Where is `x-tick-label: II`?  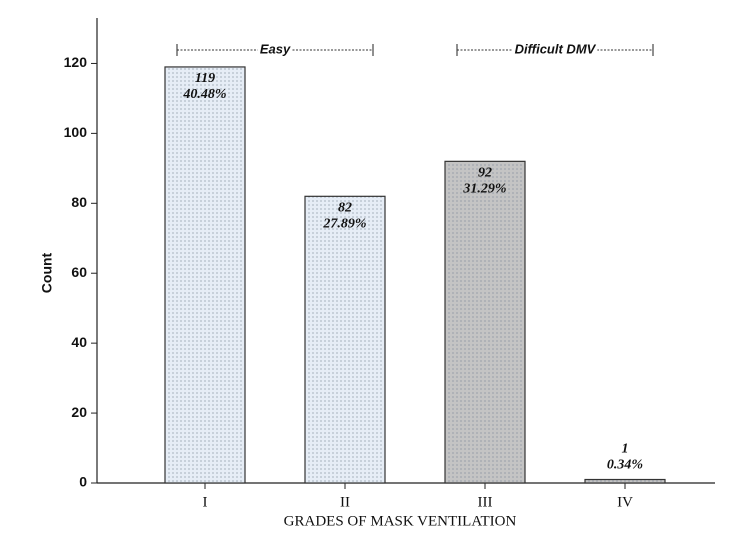 x-tick-label: II is located at coordinates (345, 502).